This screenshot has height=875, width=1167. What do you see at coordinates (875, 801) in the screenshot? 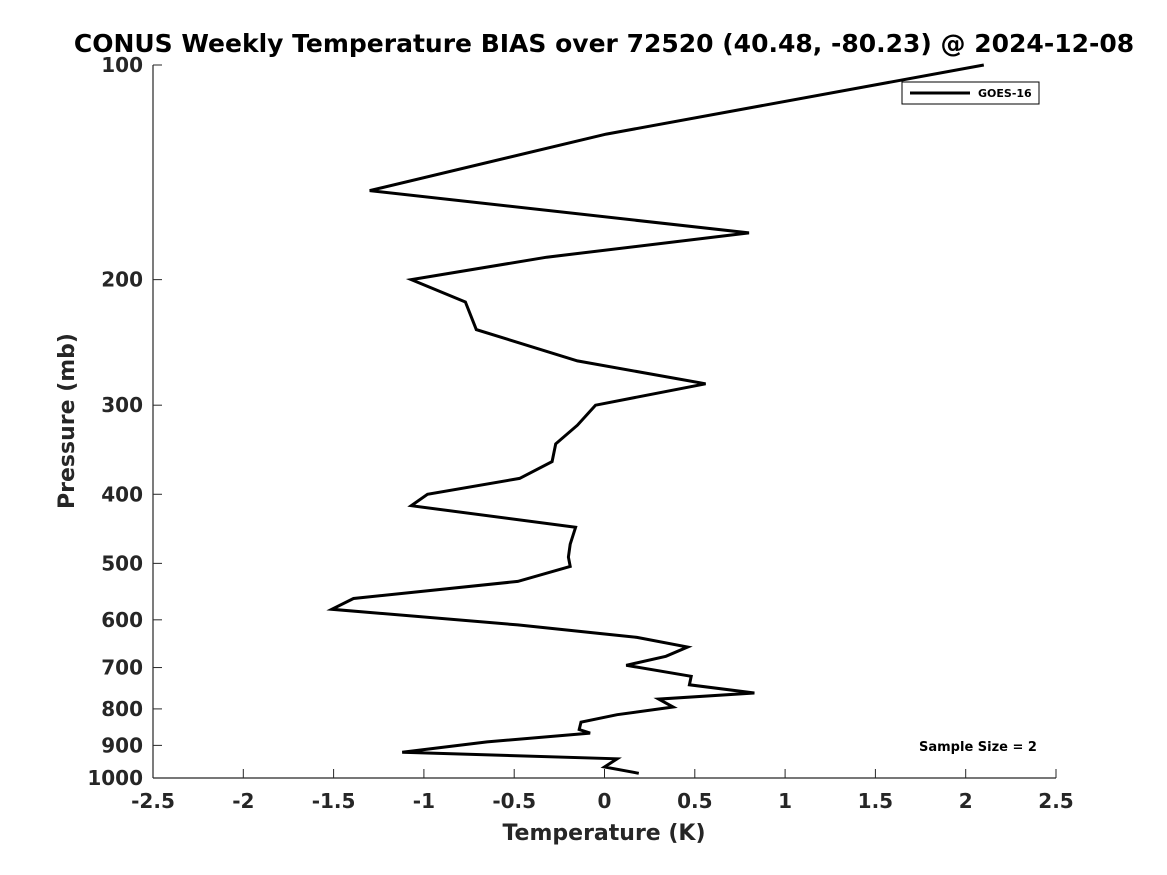
I see `x-tick-label: 1.5` at bounding box center [875, 801].